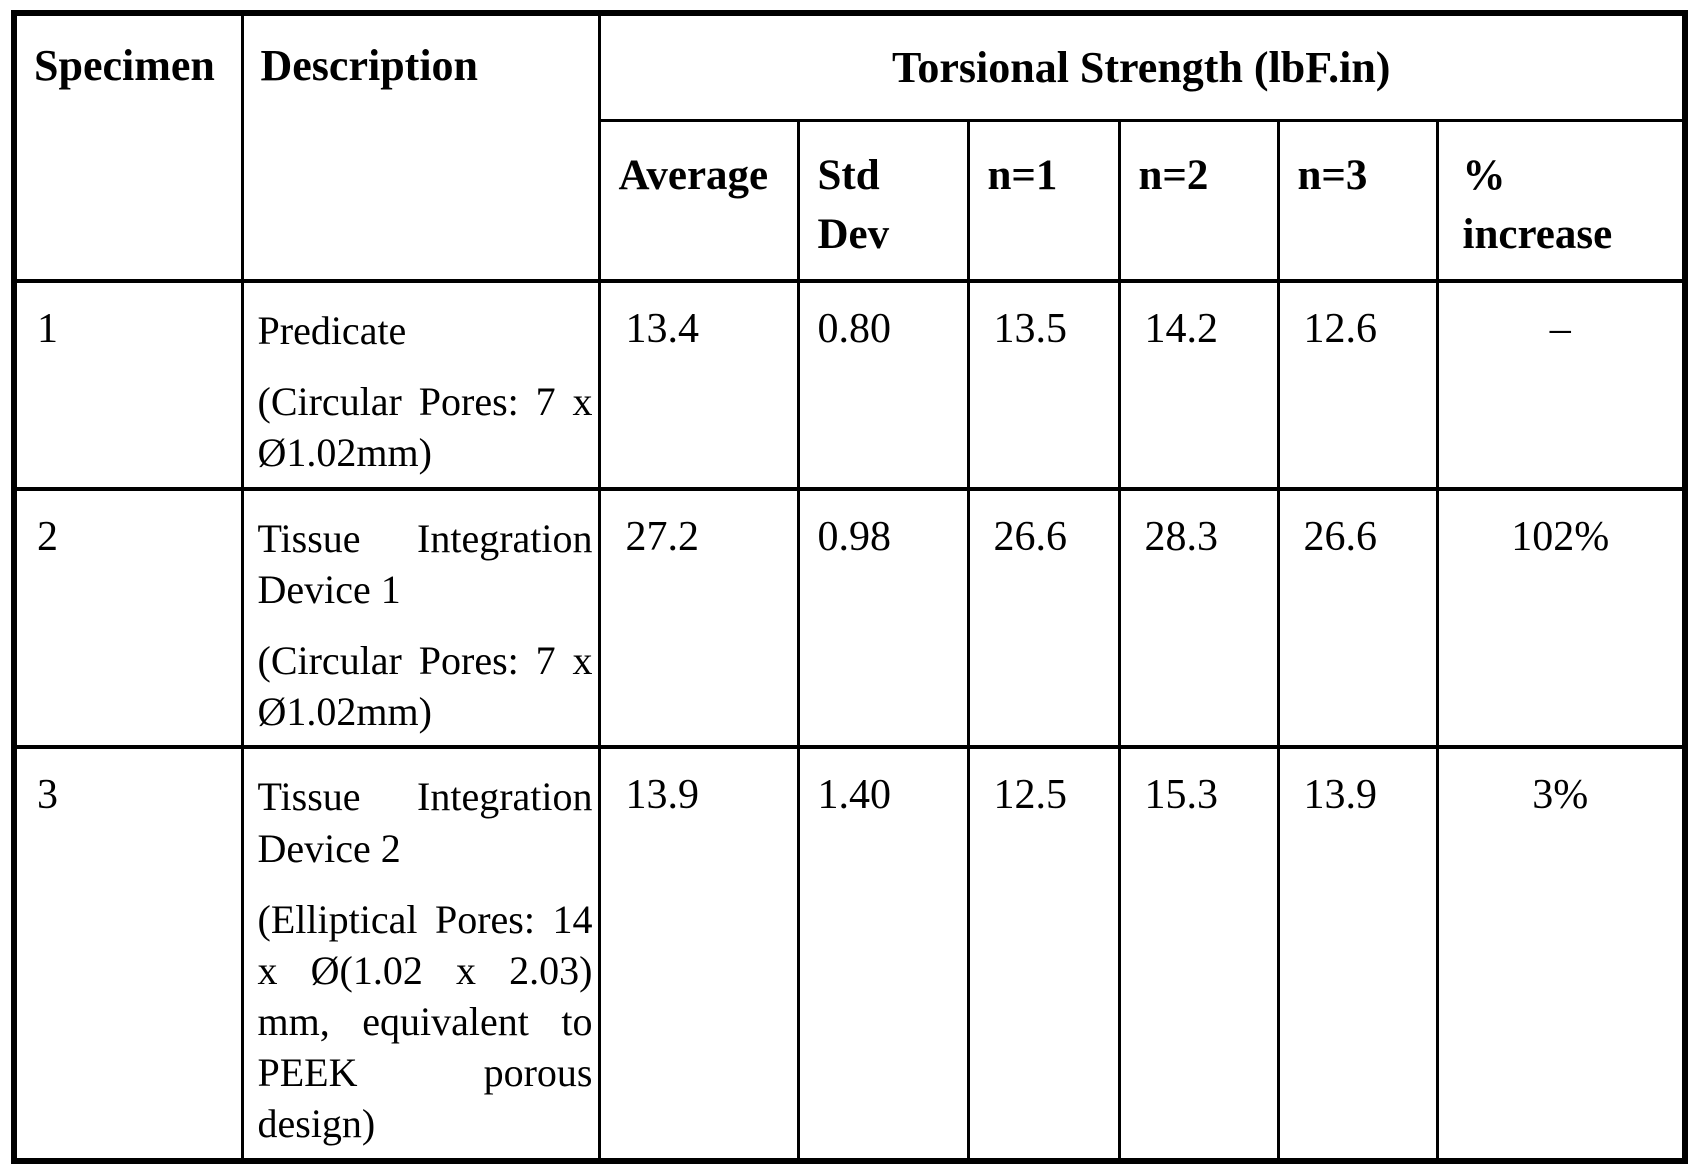 This screenshot has height=1164, width=1692. Describe the element at coordinates (128, 618) in the screenshot. I see `specimen-cell: 2` at that location.